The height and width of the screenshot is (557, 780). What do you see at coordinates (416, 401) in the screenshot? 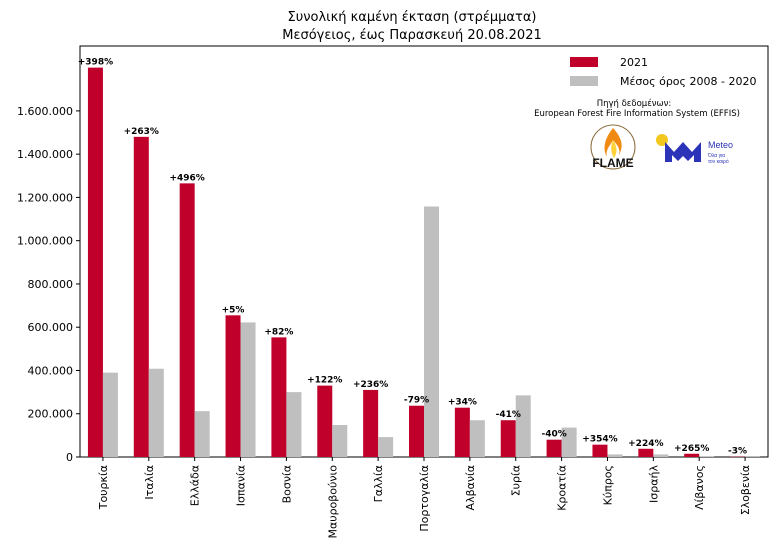
I see `change-label: -79%` at bounding box center [416, 401].